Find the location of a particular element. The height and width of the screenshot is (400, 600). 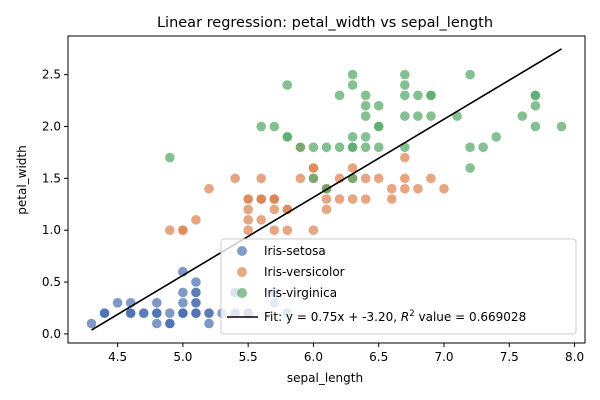

x-tick-label-7: 8.0 is located at coordinates (574, 357).